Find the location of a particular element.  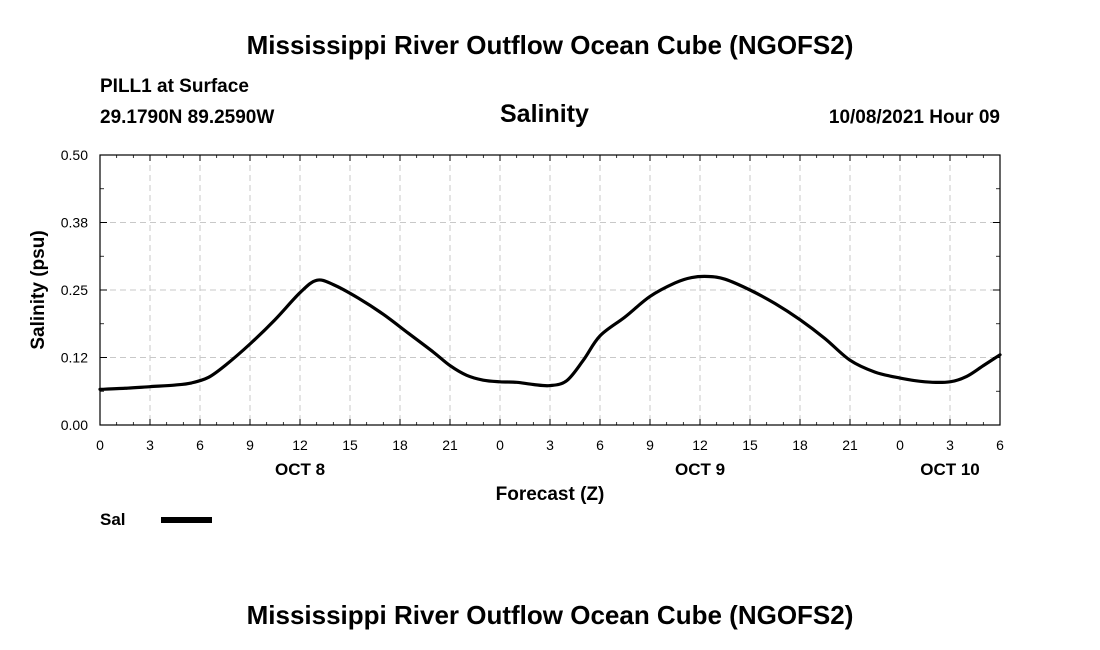

y-axis-label: Salinity (psu) is located at coordinates (38, 289).